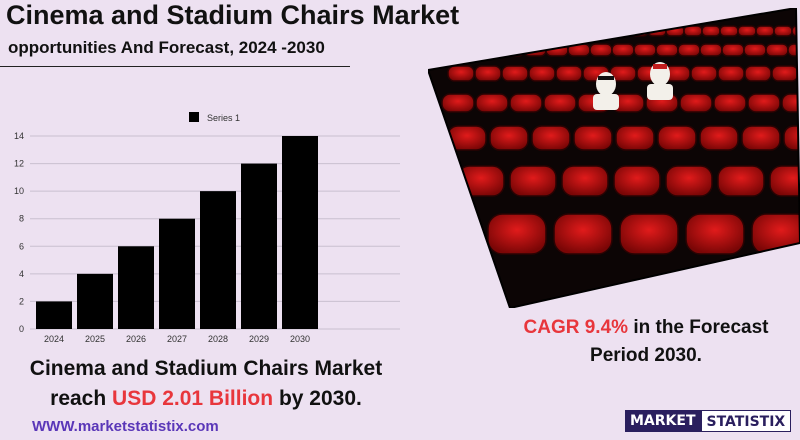 Image resolution: width=800 pixels, height=440 pixels. I want to click on reach-value: USD 2.01 Billion, so click(193, 398).